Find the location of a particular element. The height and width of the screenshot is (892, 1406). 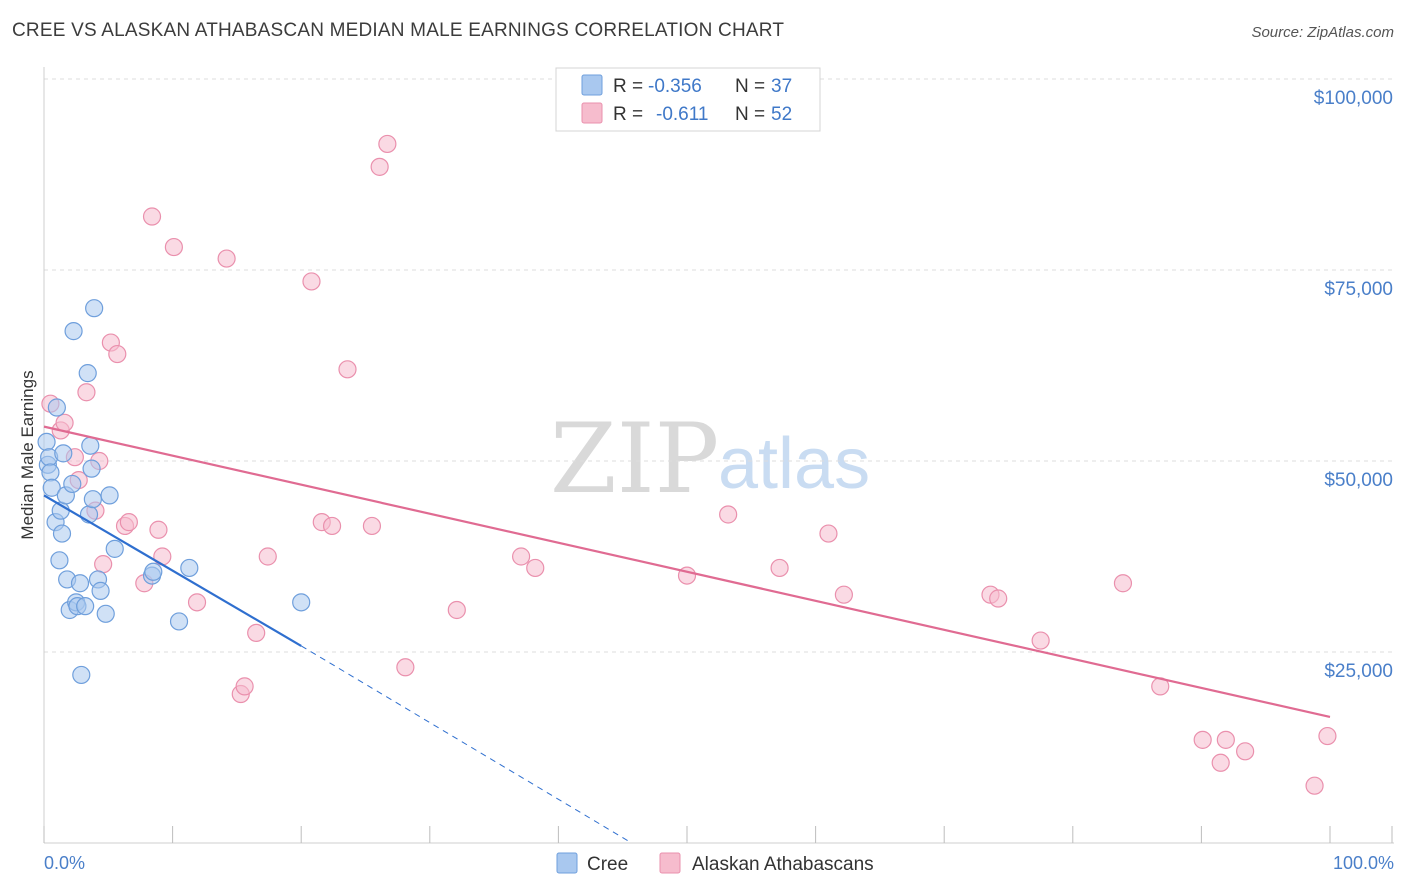

bottom-legend-swatch-athabascan is located at coordinates (670, 863).